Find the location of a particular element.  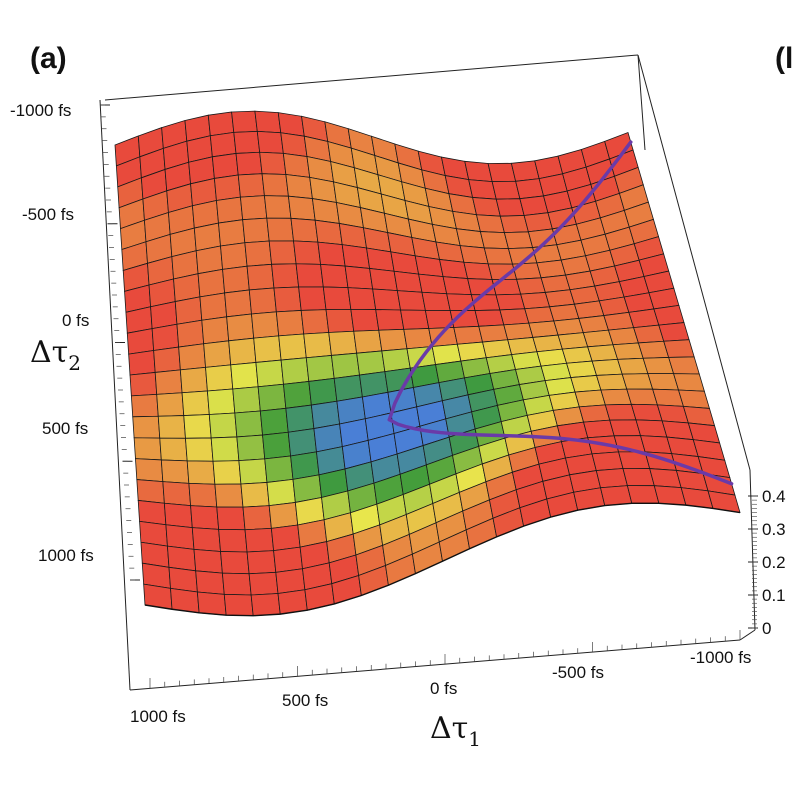

box-edge-bottom-front is located at coordinates (435, 665).